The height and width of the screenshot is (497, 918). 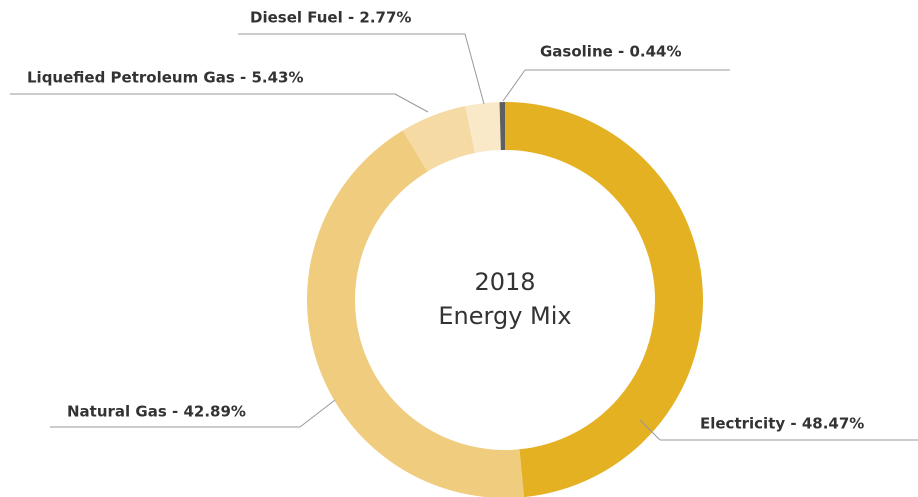 What do you see at coordinates (504, 316) in the screenshot?
I see `center-text: Energy Mix` at bounding box center [504, 316].